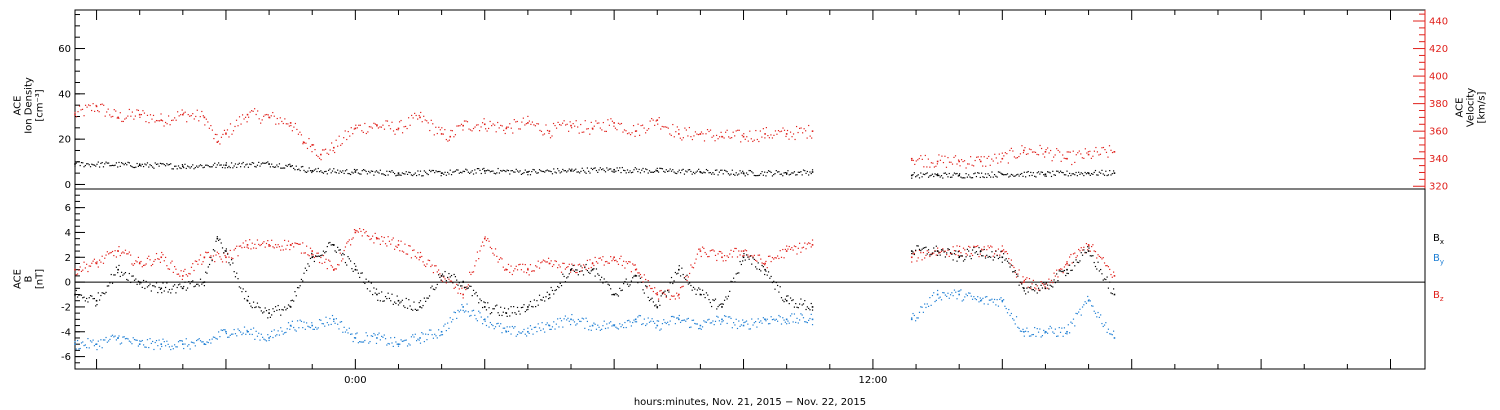  What do you see at coordinates (1013, 156) in the screenshot?
I see `series-velocity-segment` at bounding box center [1013, 156].